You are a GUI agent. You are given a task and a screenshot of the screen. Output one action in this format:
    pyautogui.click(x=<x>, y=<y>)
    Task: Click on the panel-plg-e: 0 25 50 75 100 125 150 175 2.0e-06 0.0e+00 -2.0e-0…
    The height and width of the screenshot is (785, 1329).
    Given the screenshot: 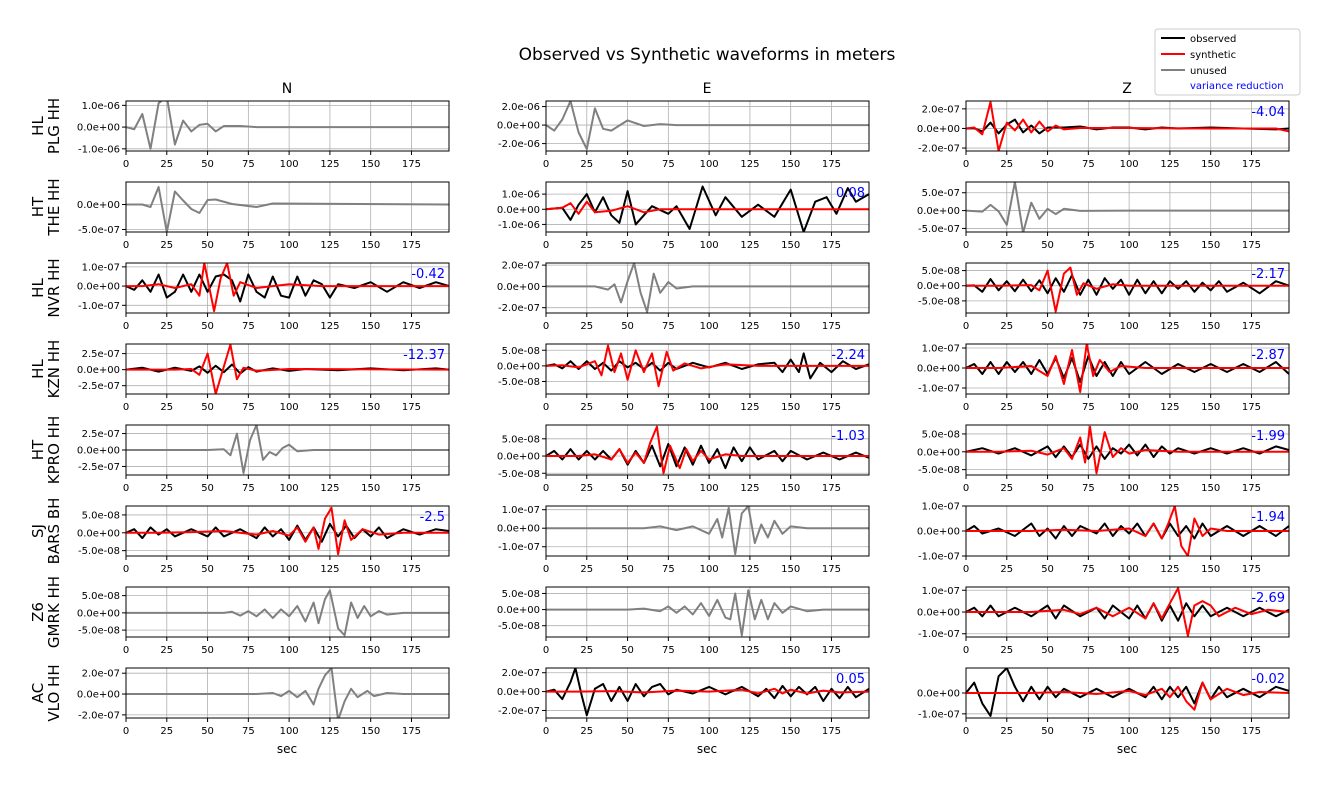 What is the action you would take?
    pyautogui.click(x=683, y=135)
    